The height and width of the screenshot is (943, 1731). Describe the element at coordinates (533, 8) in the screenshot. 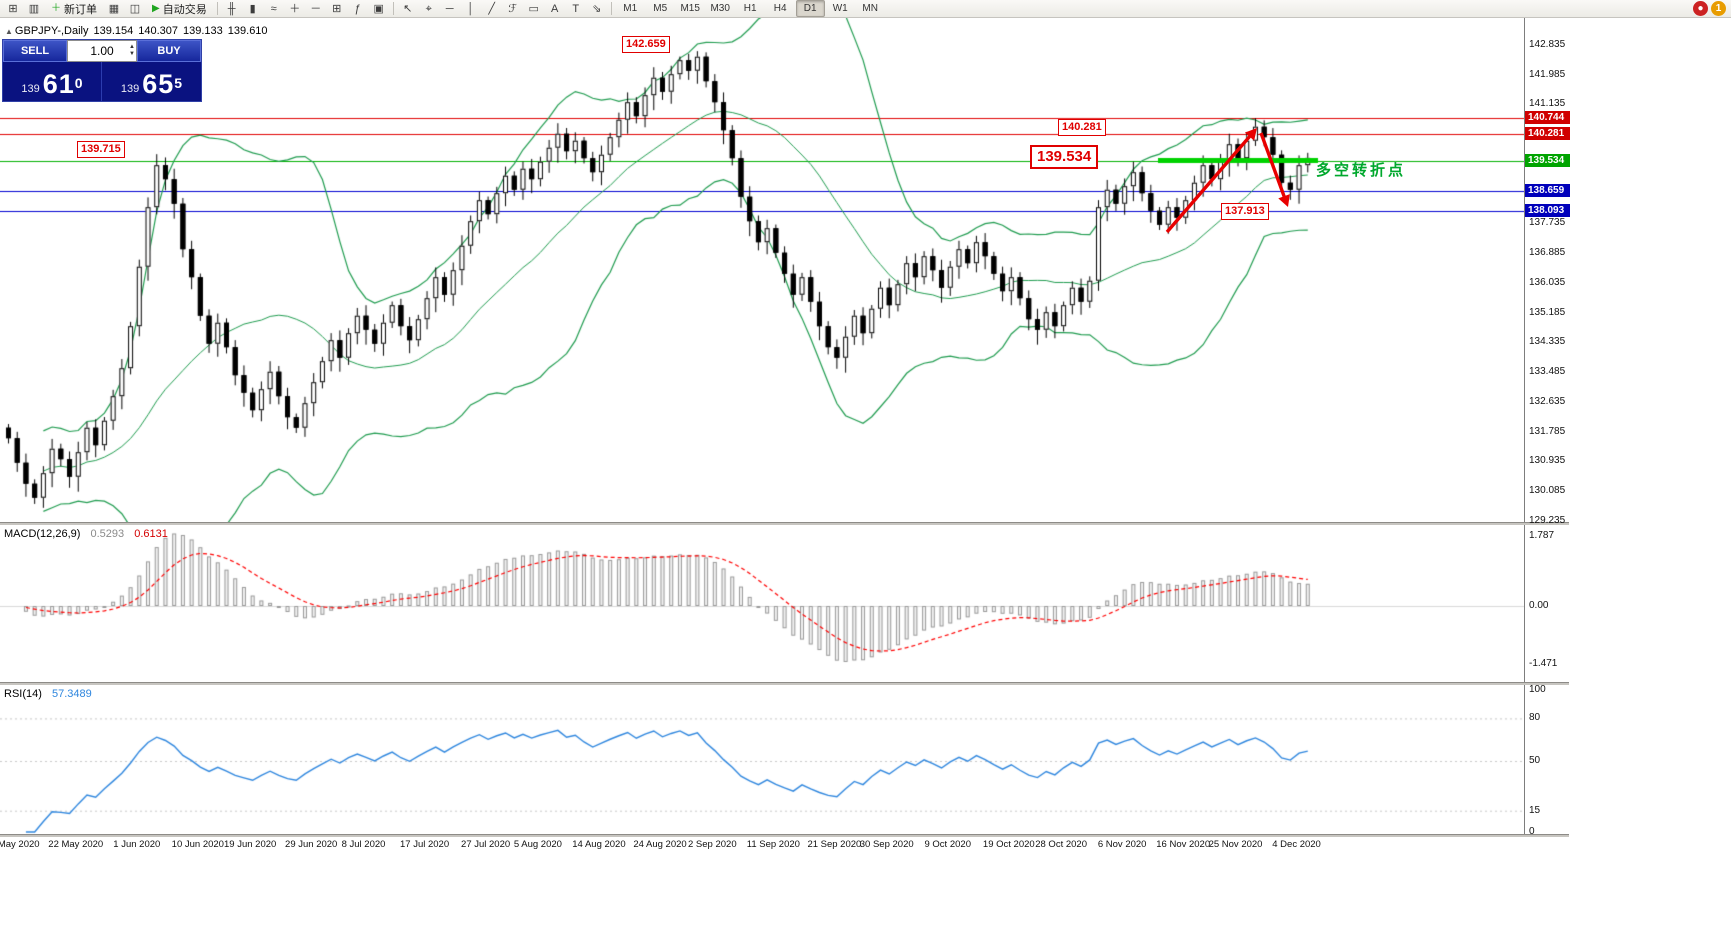

I see `shapes-tool-icon: ▭` at that location.